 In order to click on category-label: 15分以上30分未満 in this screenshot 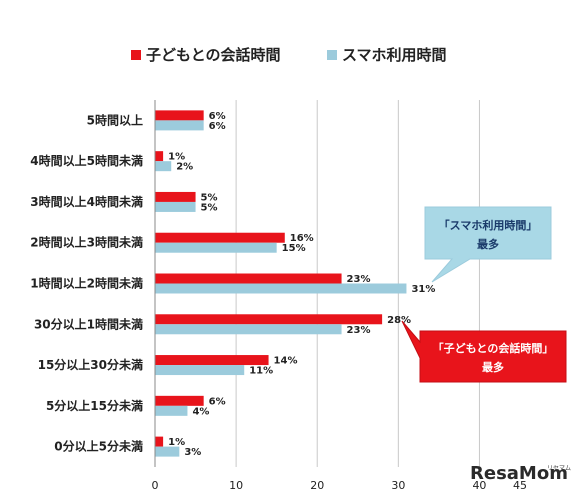, I will do `click(90, 364)`.